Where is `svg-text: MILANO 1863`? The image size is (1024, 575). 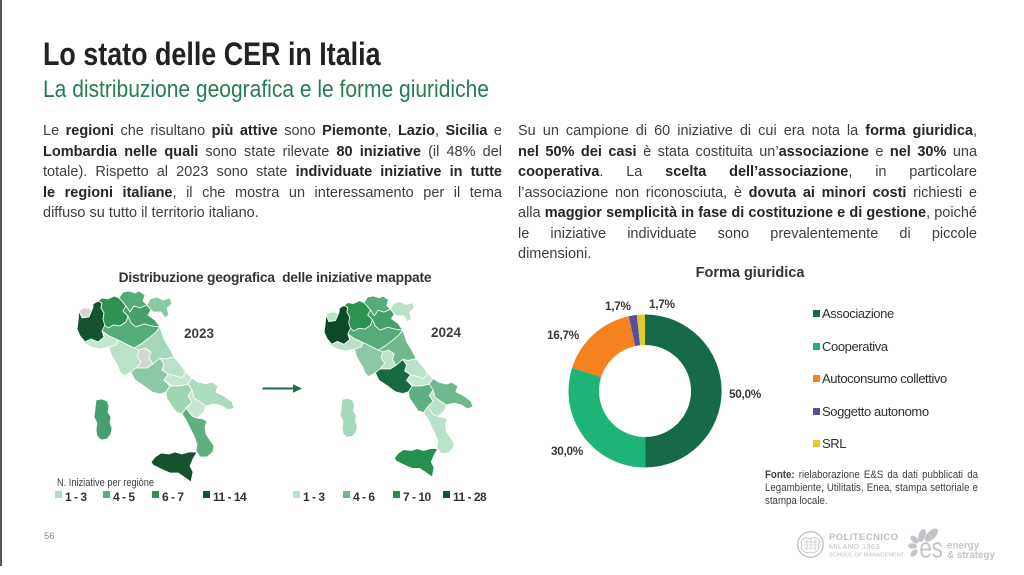 svg-text: MILANO 1863 is located at coordinates (854, 546).